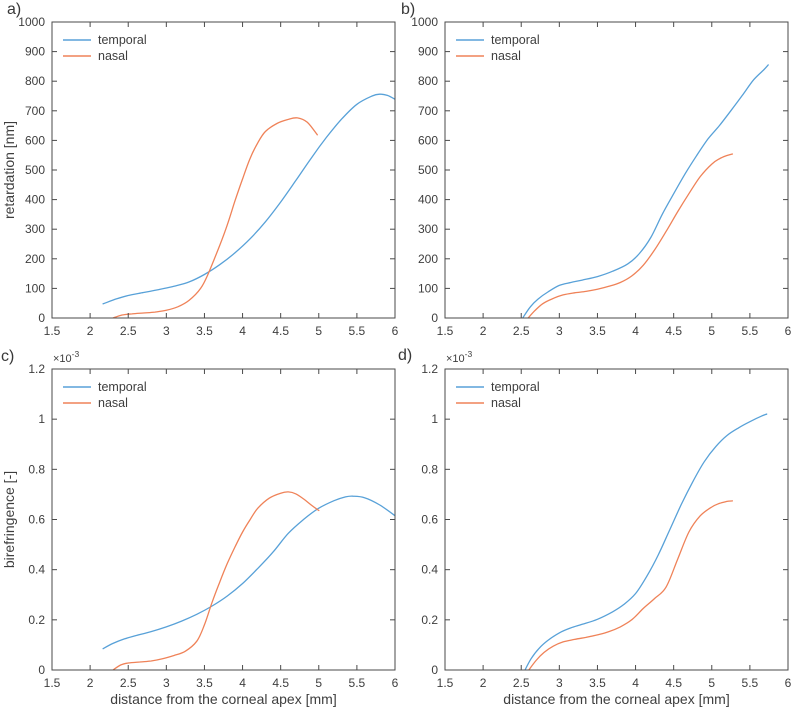 This screenshot has width=793, height=710. Describe the element at coordinates (14, 9) in the screenshot. I see `panel-label-a: a)` at that location.